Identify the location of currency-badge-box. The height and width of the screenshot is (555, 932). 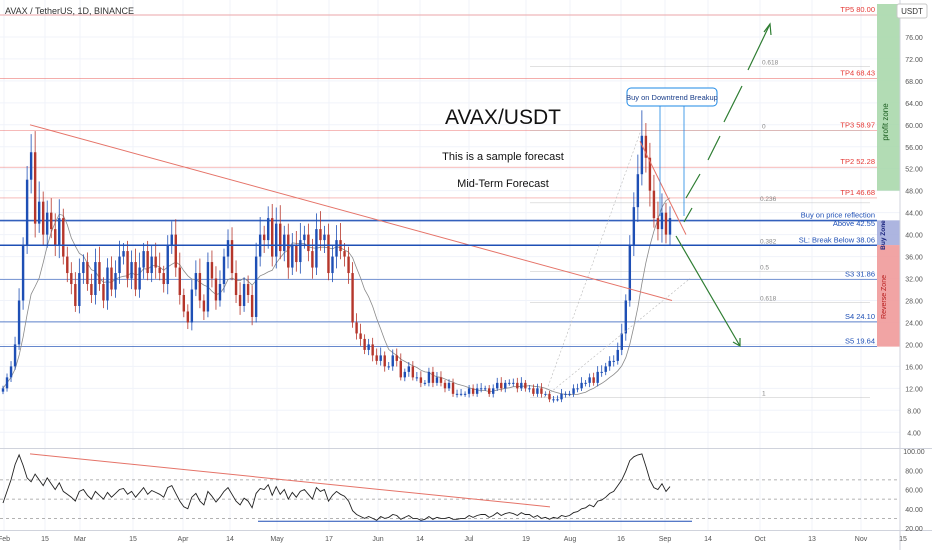
(912, 11).